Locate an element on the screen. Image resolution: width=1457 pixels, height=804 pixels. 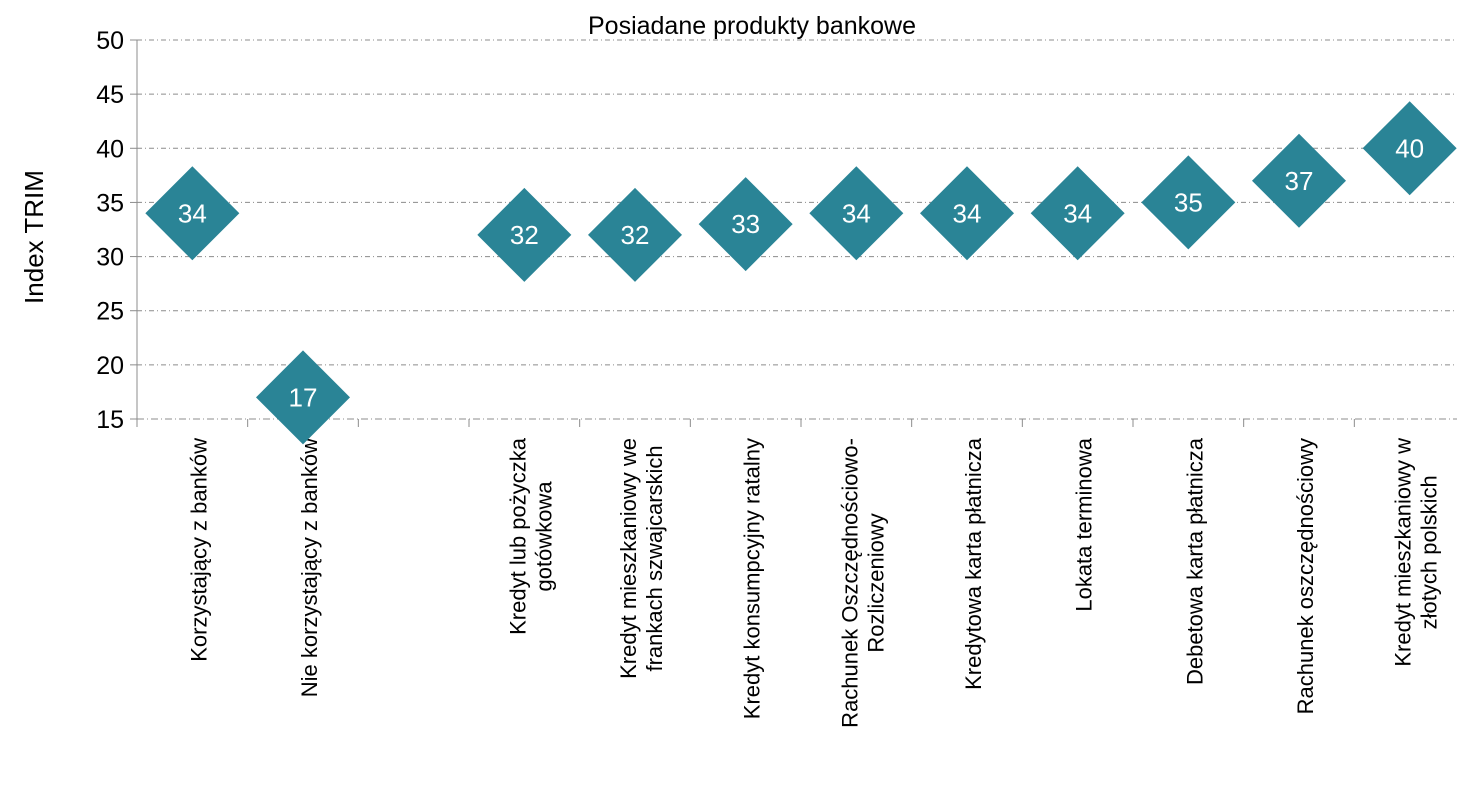
y-tick-label: 25 is located at coordinates (110, 312).